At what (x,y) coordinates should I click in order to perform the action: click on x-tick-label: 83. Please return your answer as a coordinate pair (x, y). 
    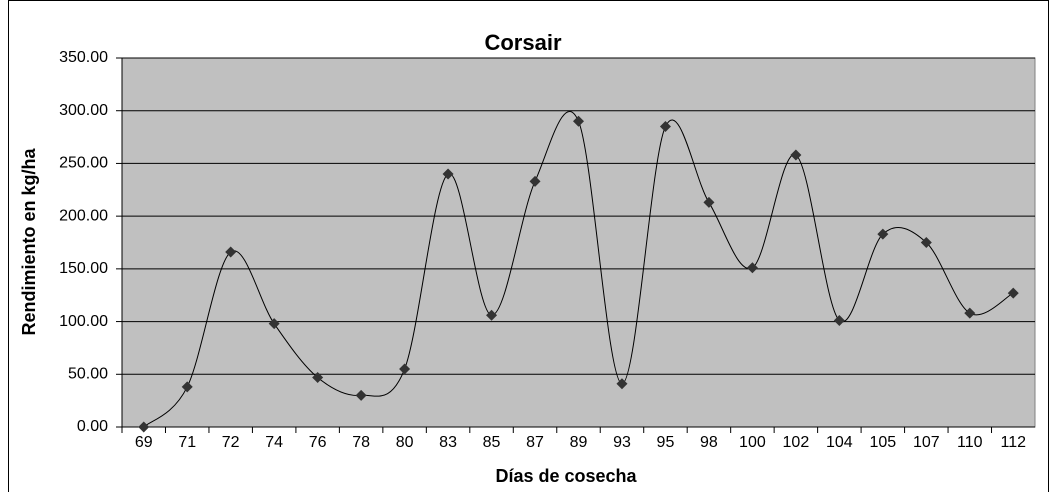
    Looking at the image, I should click on (448, 442).